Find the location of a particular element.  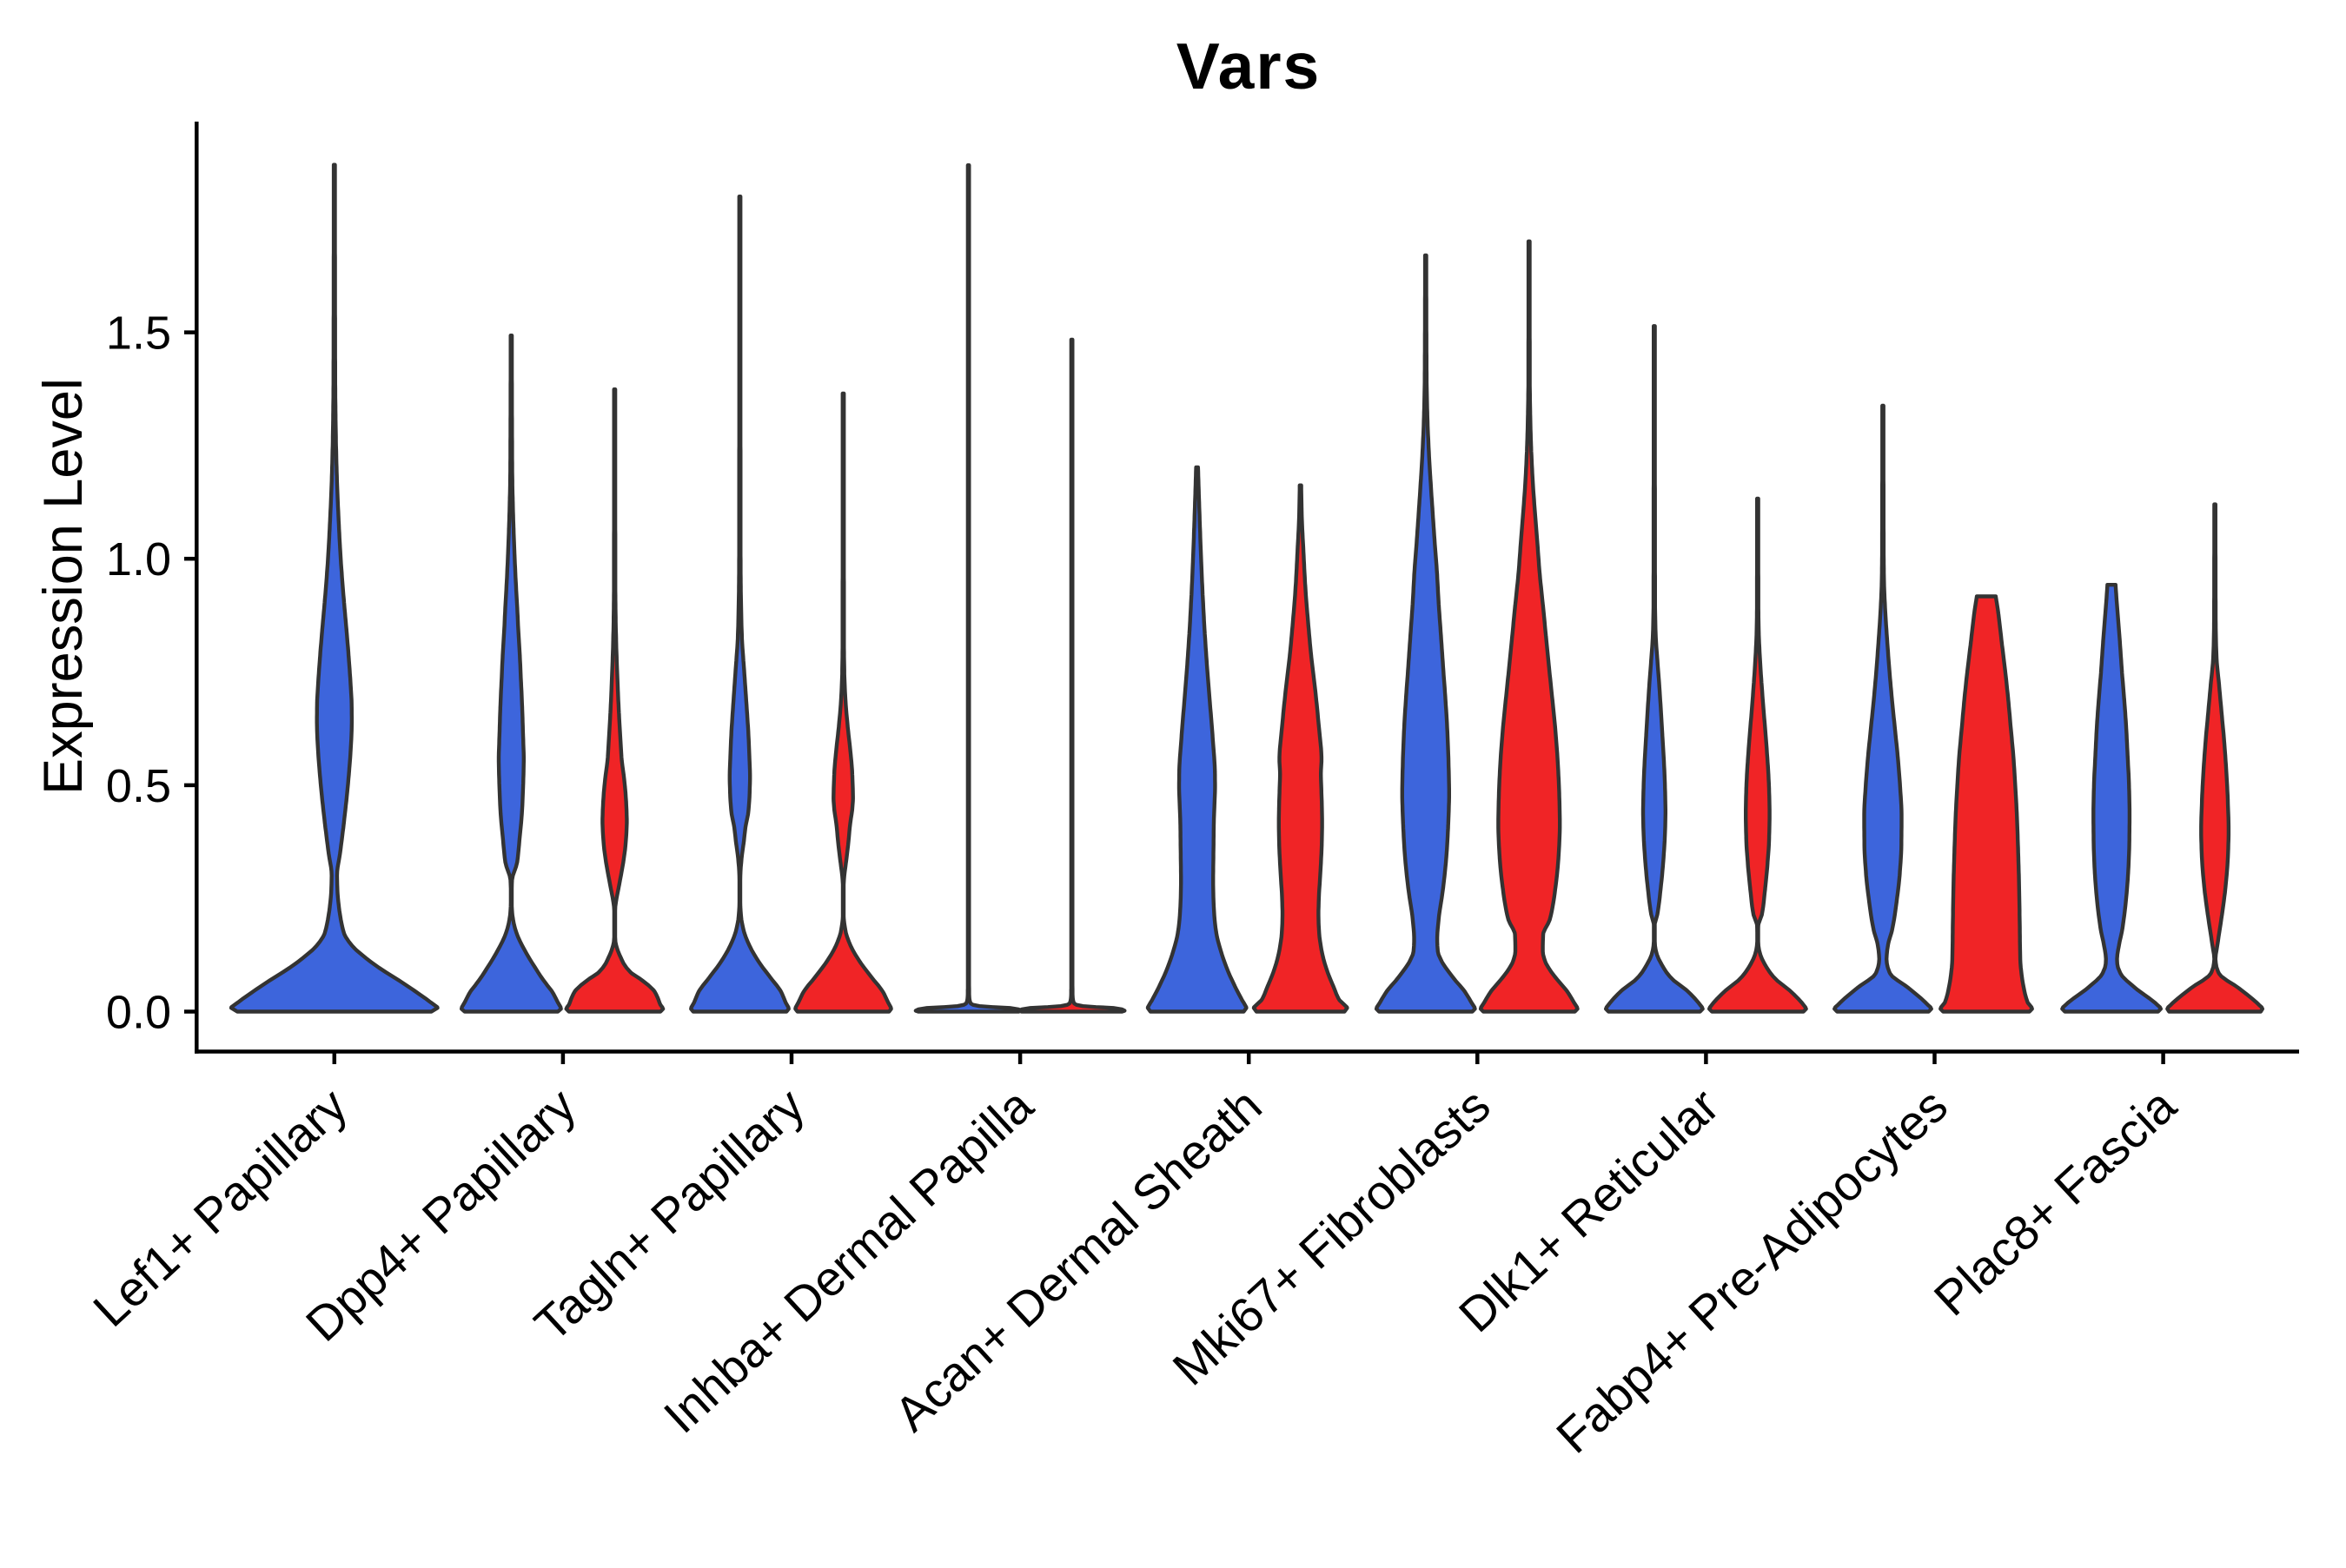

svg-text: 1.0 is located at coordinates (139, 559).